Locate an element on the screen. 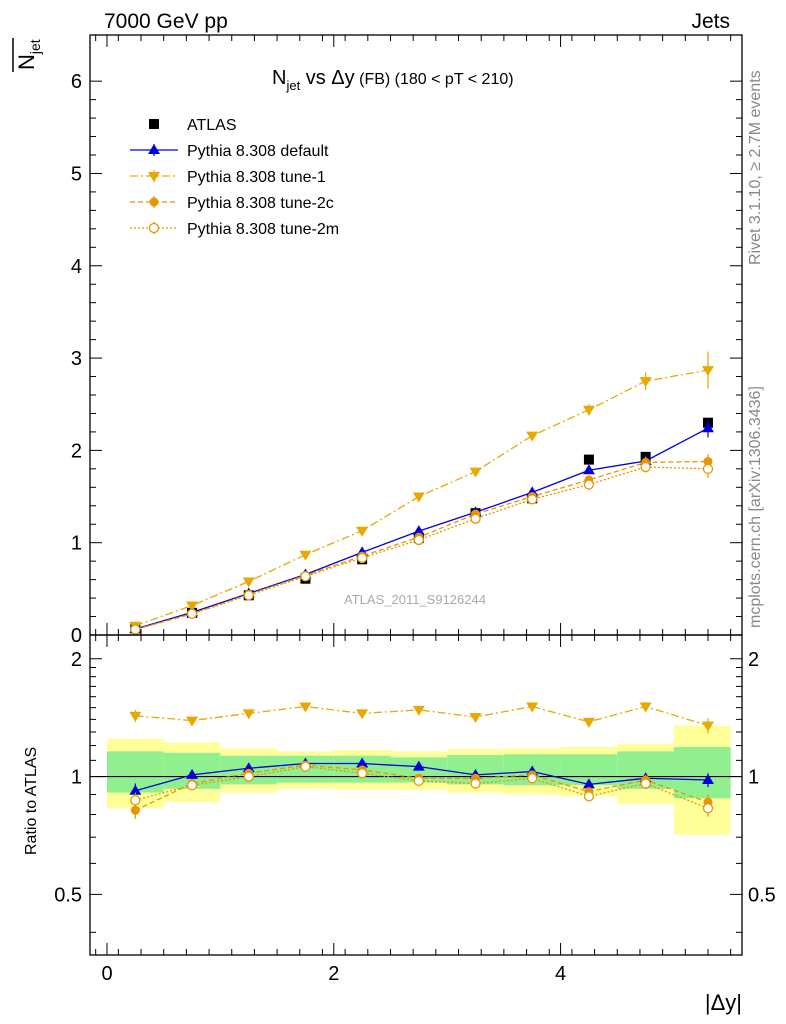  legend-item-4: Pythia 8.308 tune-2m is located at coordinates (234, 229).